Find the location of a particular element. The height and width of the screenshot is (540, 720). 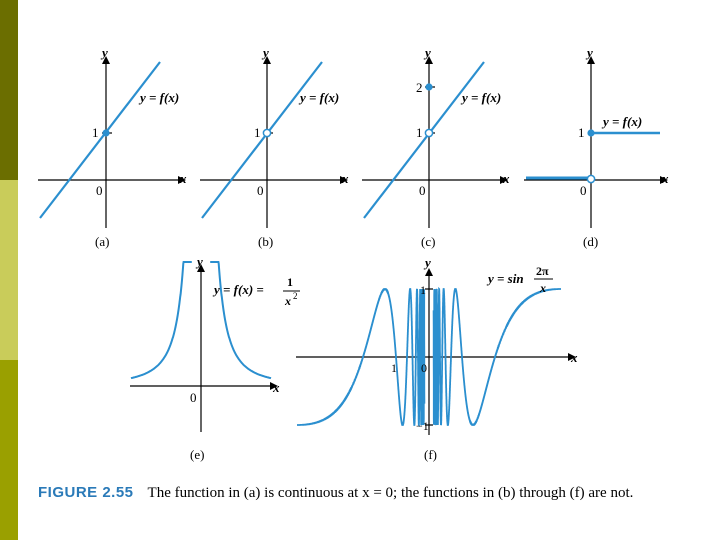

panel-e: y x 0 y = f(x) = 1 x 2 (e) is located at coordinates (215, 358).